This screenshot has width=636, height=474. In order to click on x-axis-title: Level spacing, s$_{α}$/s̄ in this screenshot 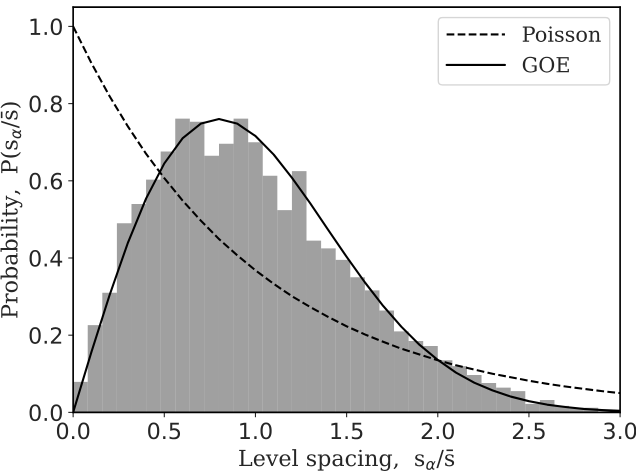, I will do `click(346, 460)`.